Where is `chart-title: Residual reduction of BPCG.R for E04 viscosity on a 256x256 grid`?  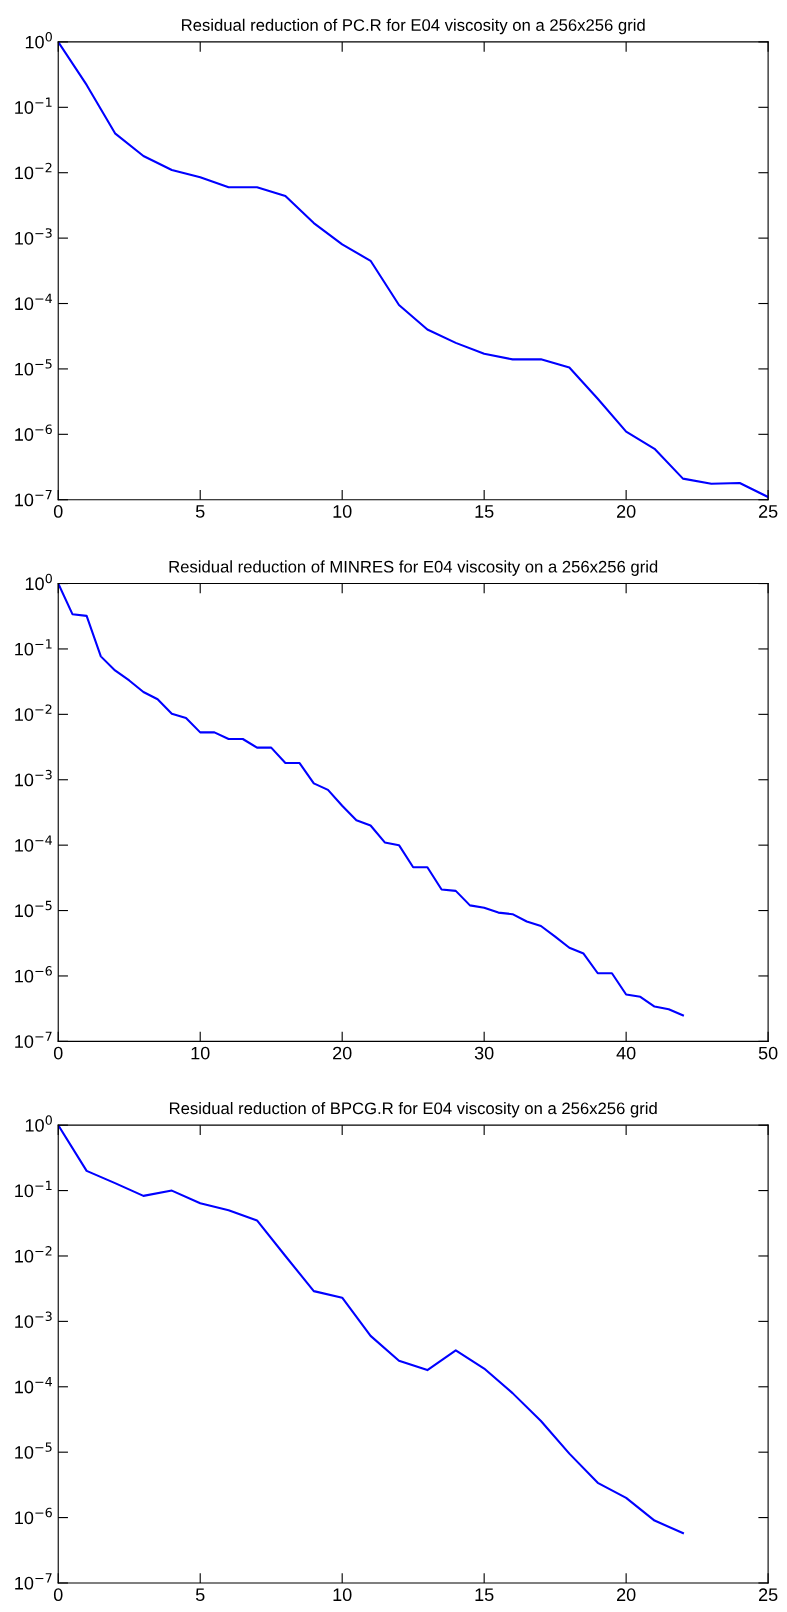
chart-title: Residual reduction of BPCG.R for E04 viscosity on a 256x256 grid is located at coordinates (413, 1109).